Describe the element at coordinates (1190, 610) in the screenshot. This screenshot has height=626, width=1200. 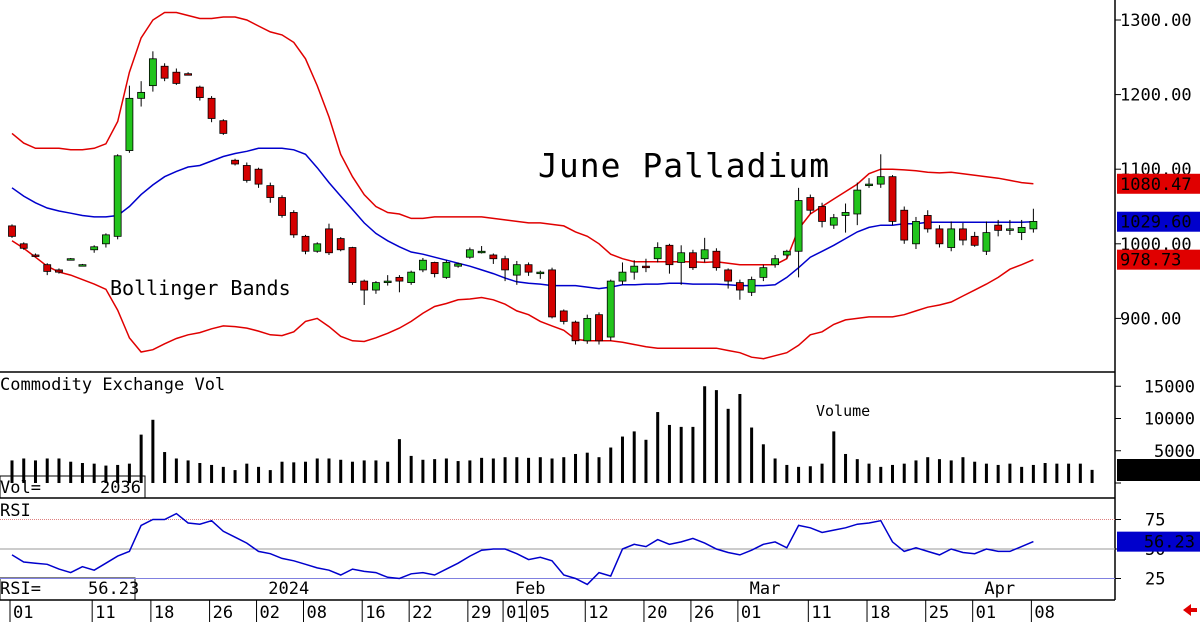
I see `back-arrow-icon` at that location.